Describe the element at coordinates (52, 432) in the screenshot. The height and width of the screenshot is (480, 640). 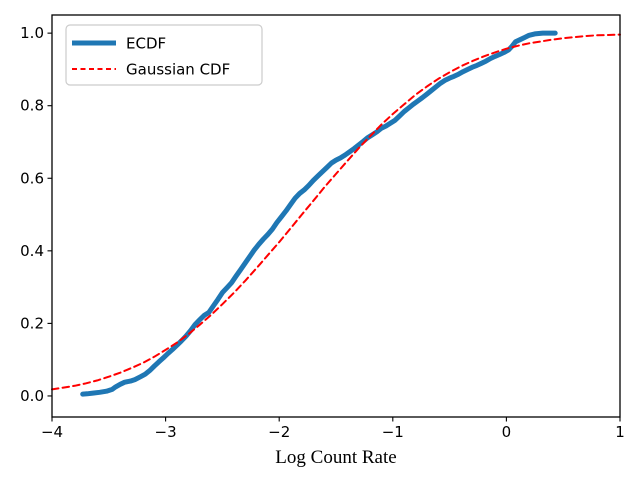
I see `x-tick-label: −4` at that location.